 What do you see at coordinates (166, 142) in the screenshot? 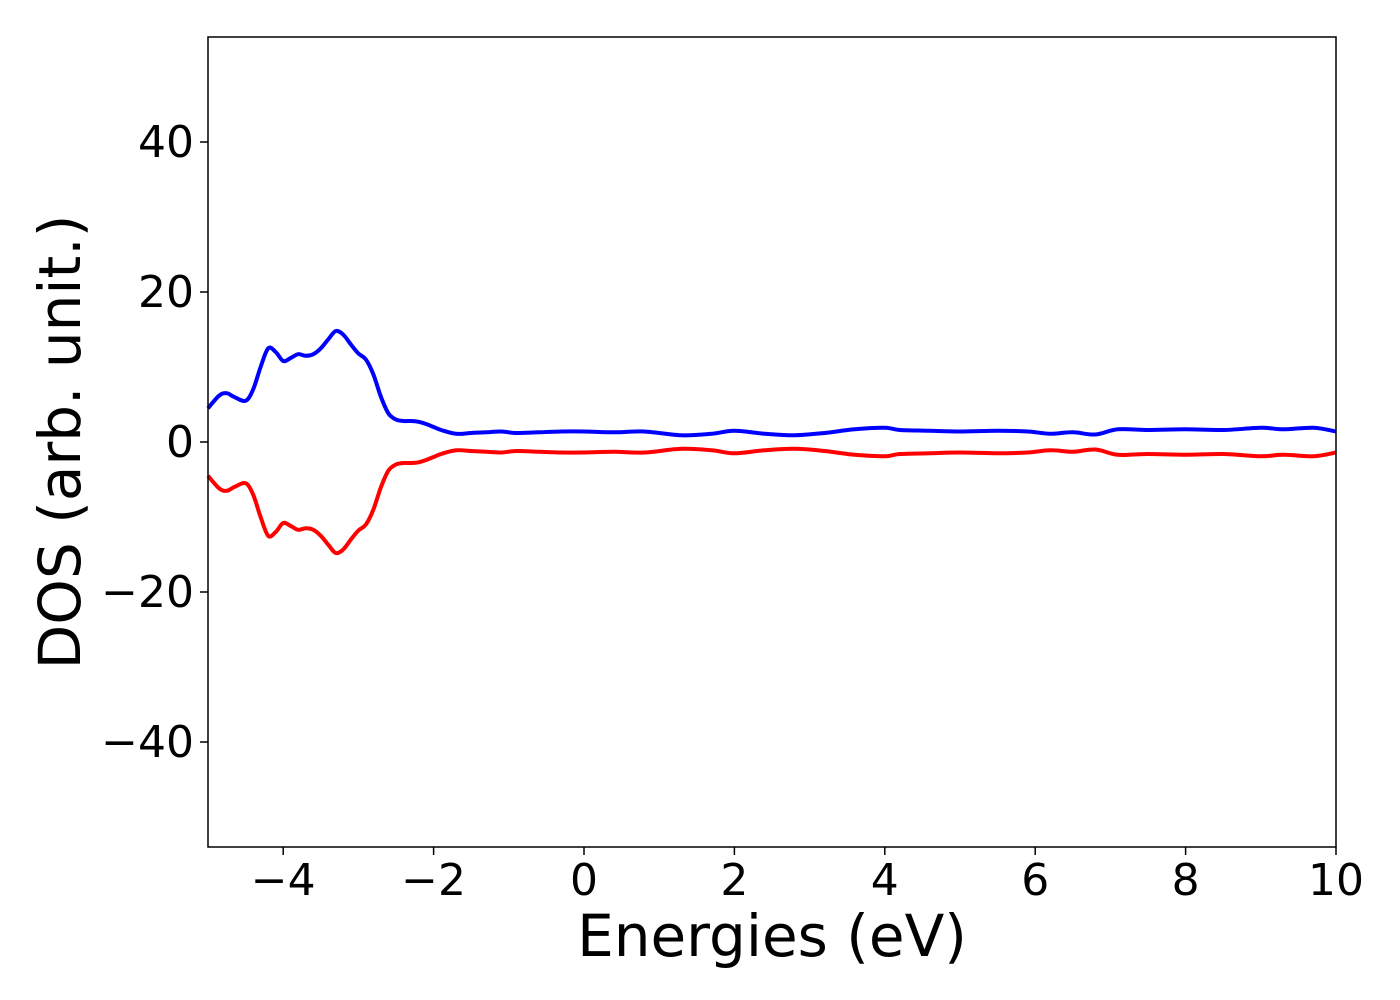
I see `y-tick-label: 40` at bounding box center [166, 142].